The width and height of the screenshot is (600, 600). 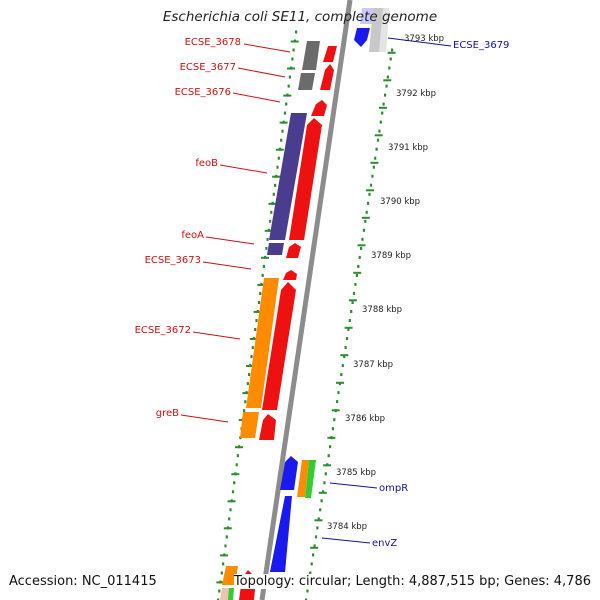 What do you see at coordinates (384, 543) in the screenshot?
I see `gene-label-envz: envZ` at bounding box center [384, 543].